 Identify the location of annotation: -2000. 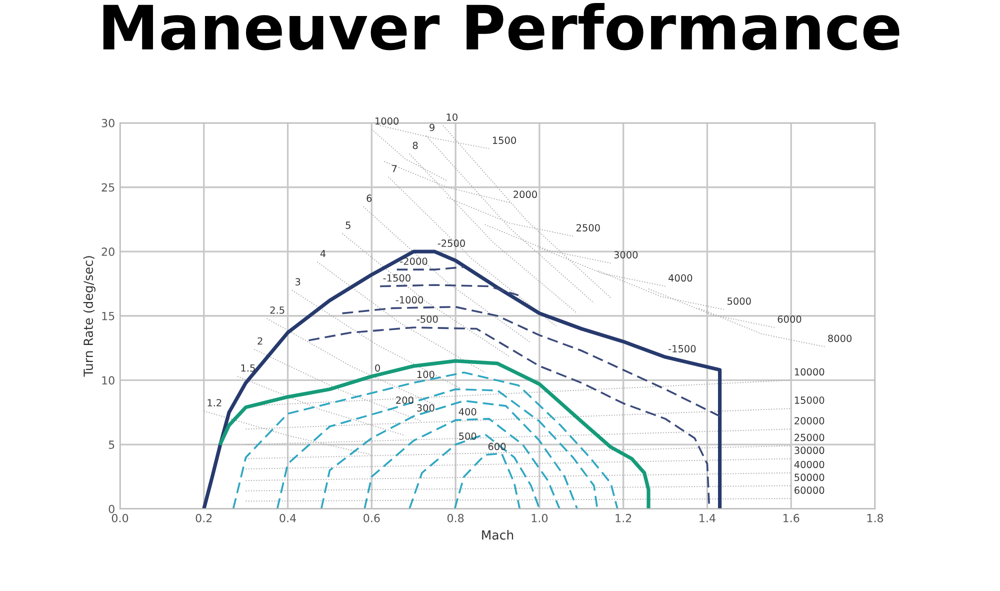
(414, 261).